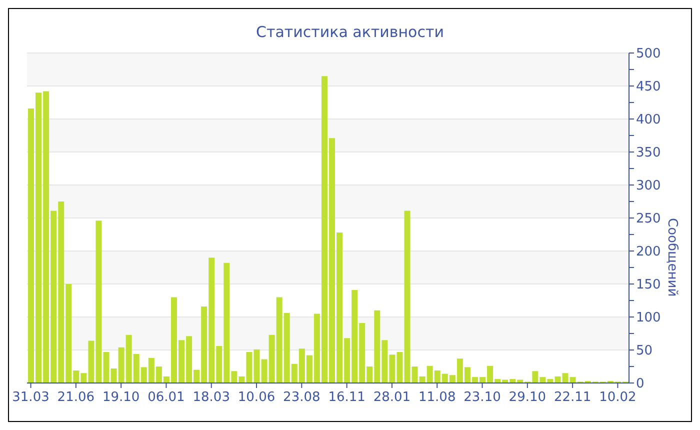 Image resolution: width=700 pixels, height=430 pixels. Describe the element at coordinates (644, 351) in the screenshot. I see `y-tick-label: 50` at that location.